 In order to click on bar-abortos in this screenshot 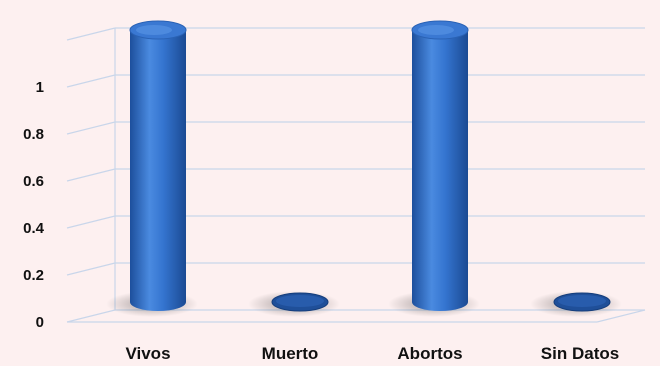, I will do `click(434, 168)`.